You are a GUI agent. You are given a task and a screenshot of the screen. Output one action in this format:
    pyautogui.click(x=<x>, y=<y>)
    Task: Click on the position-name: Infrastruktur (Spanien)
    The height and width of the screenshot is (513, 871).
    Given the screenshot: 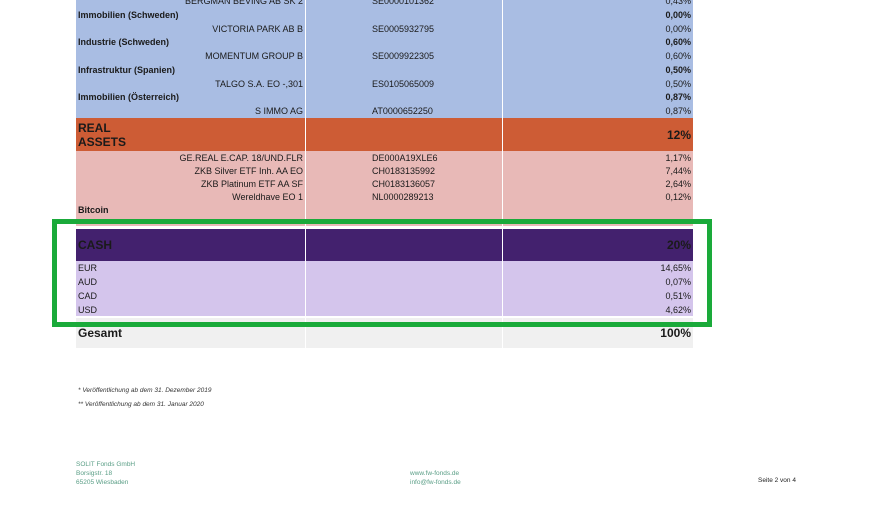 What is the action you would take?
    pyautogui.click(x=127, y=70)
    